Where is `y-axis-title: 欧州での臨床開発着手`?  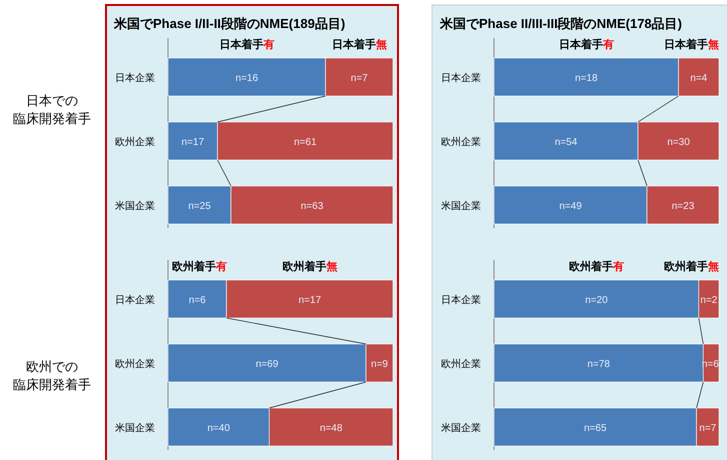
y-axis-title: 欧州での臨床開発着手 is located at coordinates (52, 375).